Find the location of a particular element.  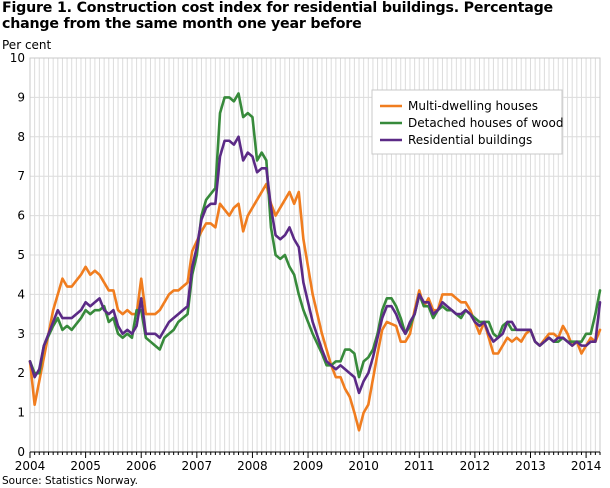

y-tick-label: 10 is located at coordinates (17, 58).